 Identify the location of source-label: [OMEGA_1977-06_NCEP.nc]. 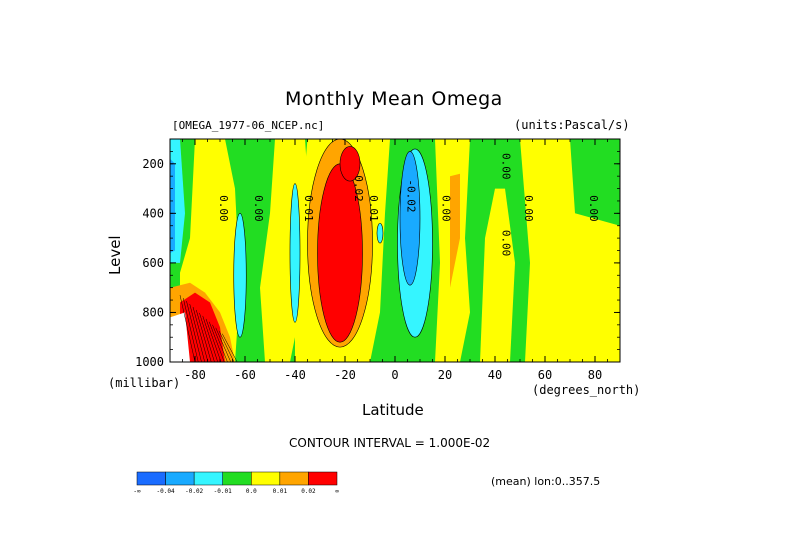
(248, 125).